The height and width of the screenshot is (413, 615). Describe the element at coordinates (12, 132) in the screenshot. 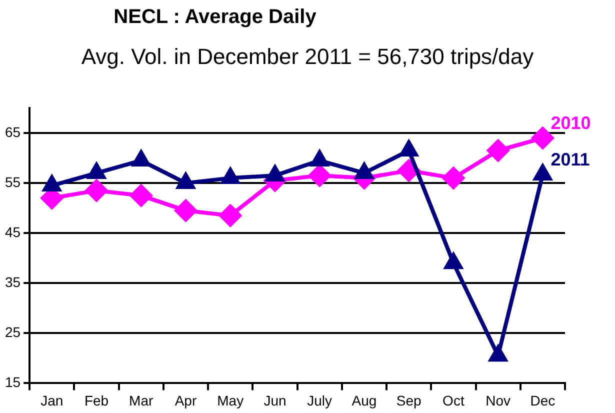

I see `y-tick-label: 65` at that location.